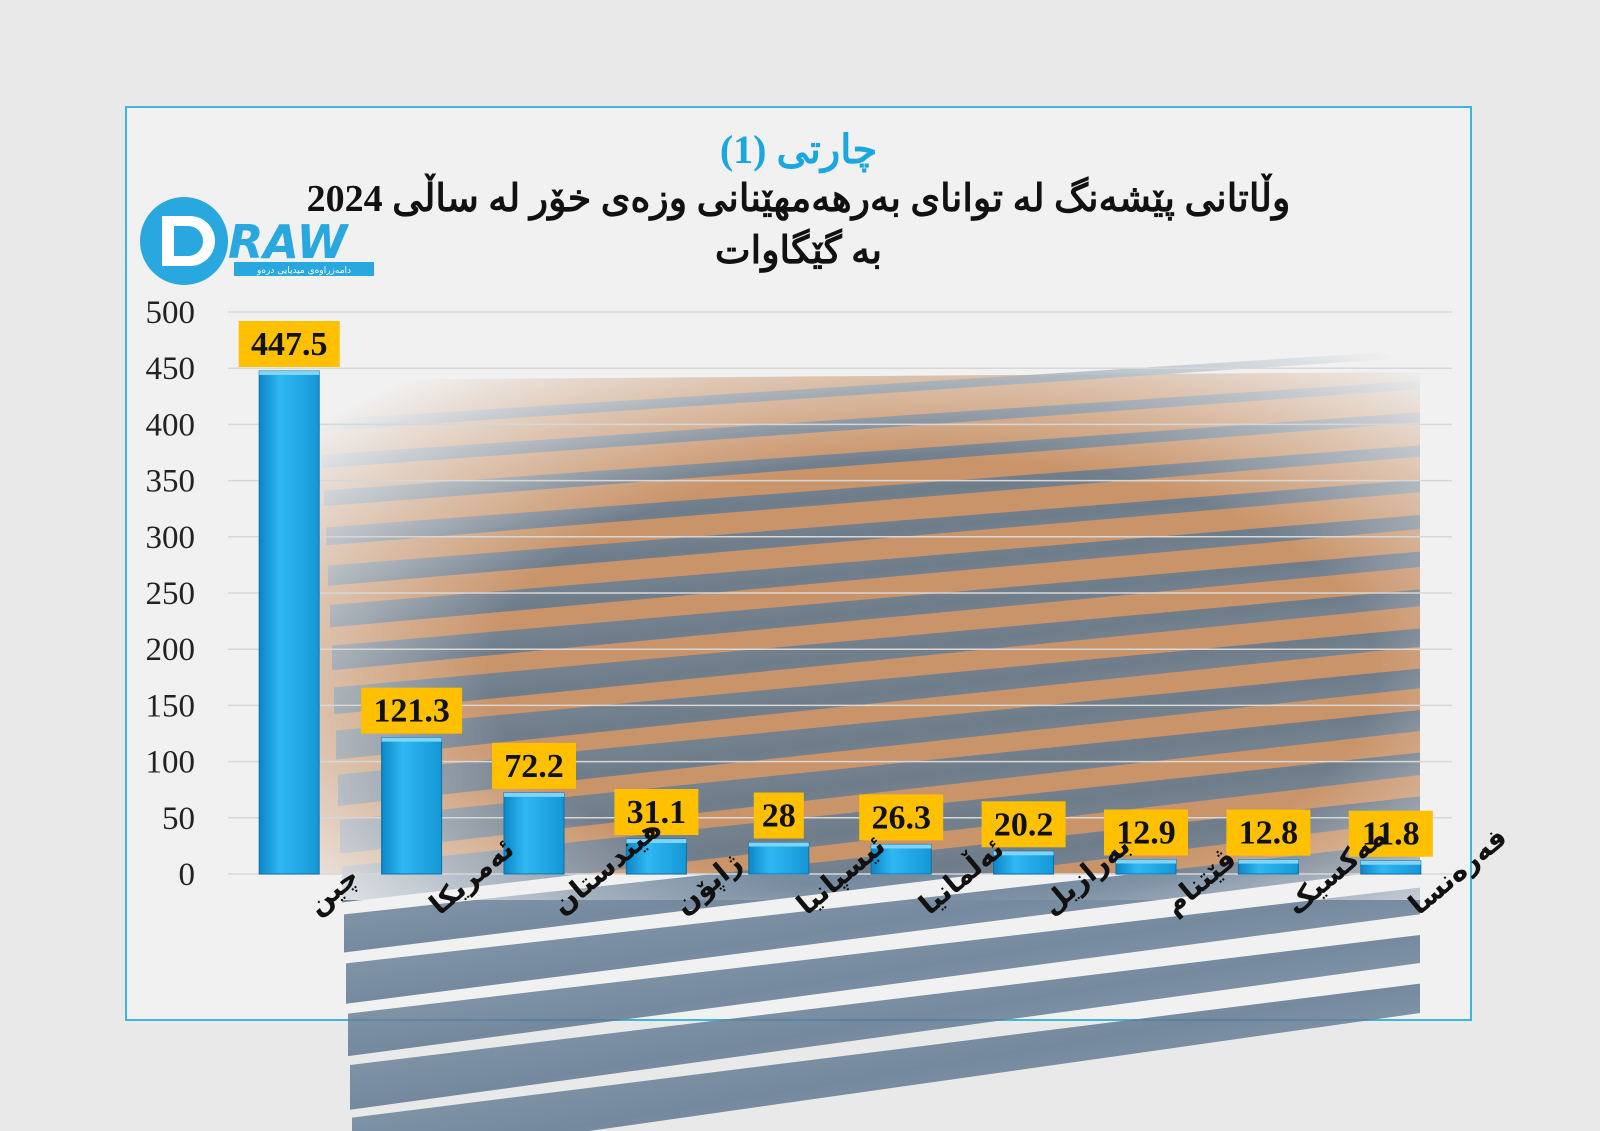  Describe the element at coordinates (171, 650) in the screenshot. I see `y-tick-label: 200` at that location.